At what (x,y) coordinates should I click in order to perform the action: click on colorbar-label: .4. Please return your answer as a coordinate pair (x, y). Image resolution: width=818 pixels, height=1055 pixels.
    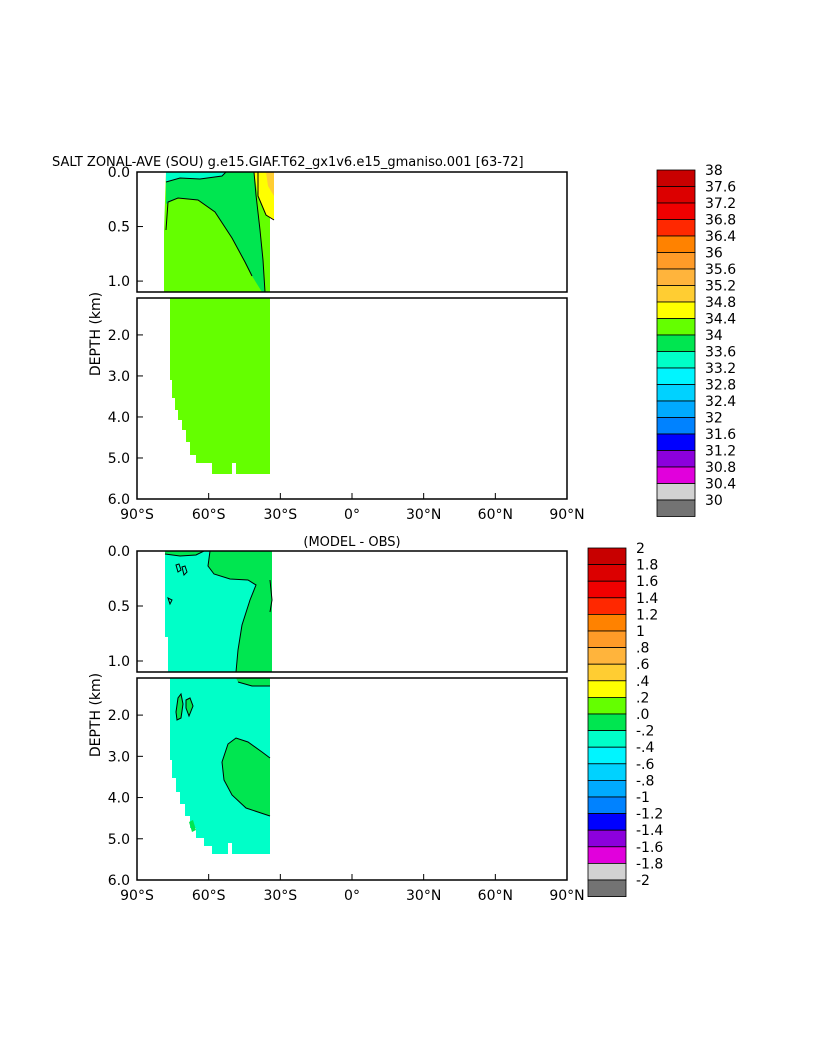
    Looking at the image, I should click on (642, 682).